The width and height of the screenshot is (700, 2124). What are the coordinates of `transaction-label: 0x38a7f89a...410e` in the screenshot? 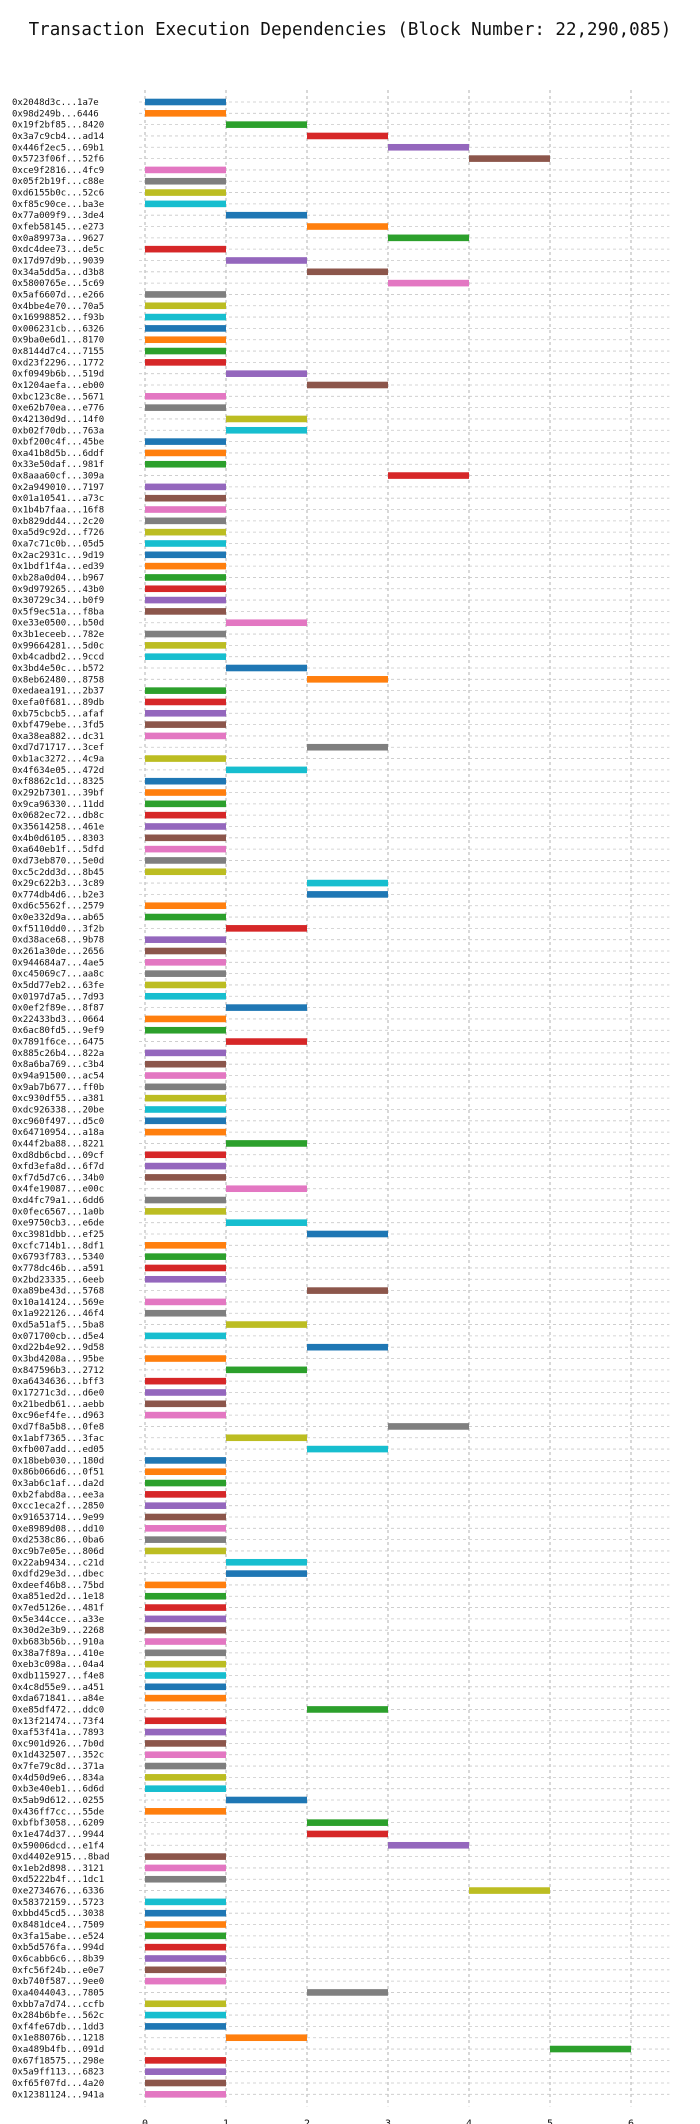 It's located at (58, 1654).